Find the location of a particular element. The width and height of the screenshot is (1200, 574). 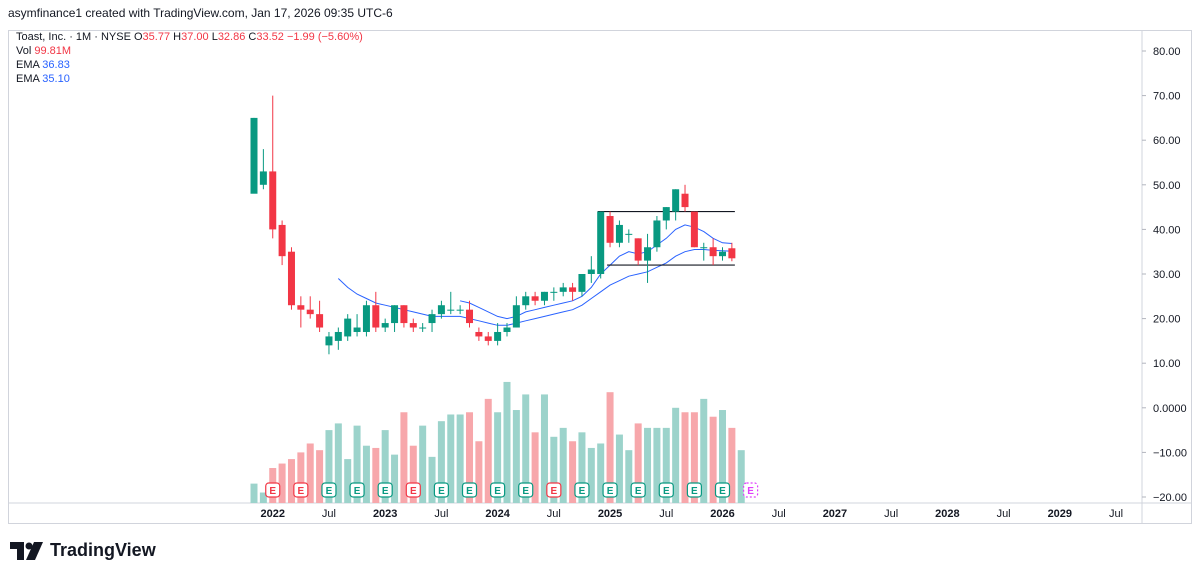

x-tick-label: 2023 is located at coordinates (385, 514).